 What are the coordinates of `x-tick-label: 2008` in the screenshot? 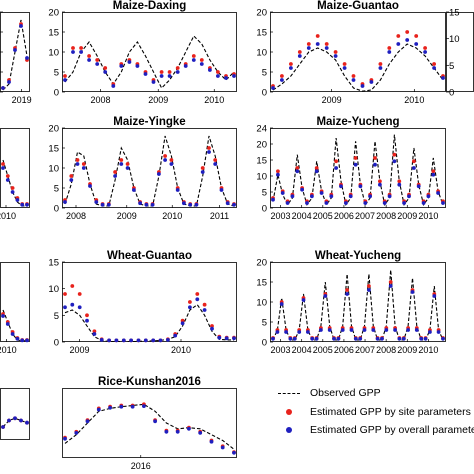 It's located at (386, 216).